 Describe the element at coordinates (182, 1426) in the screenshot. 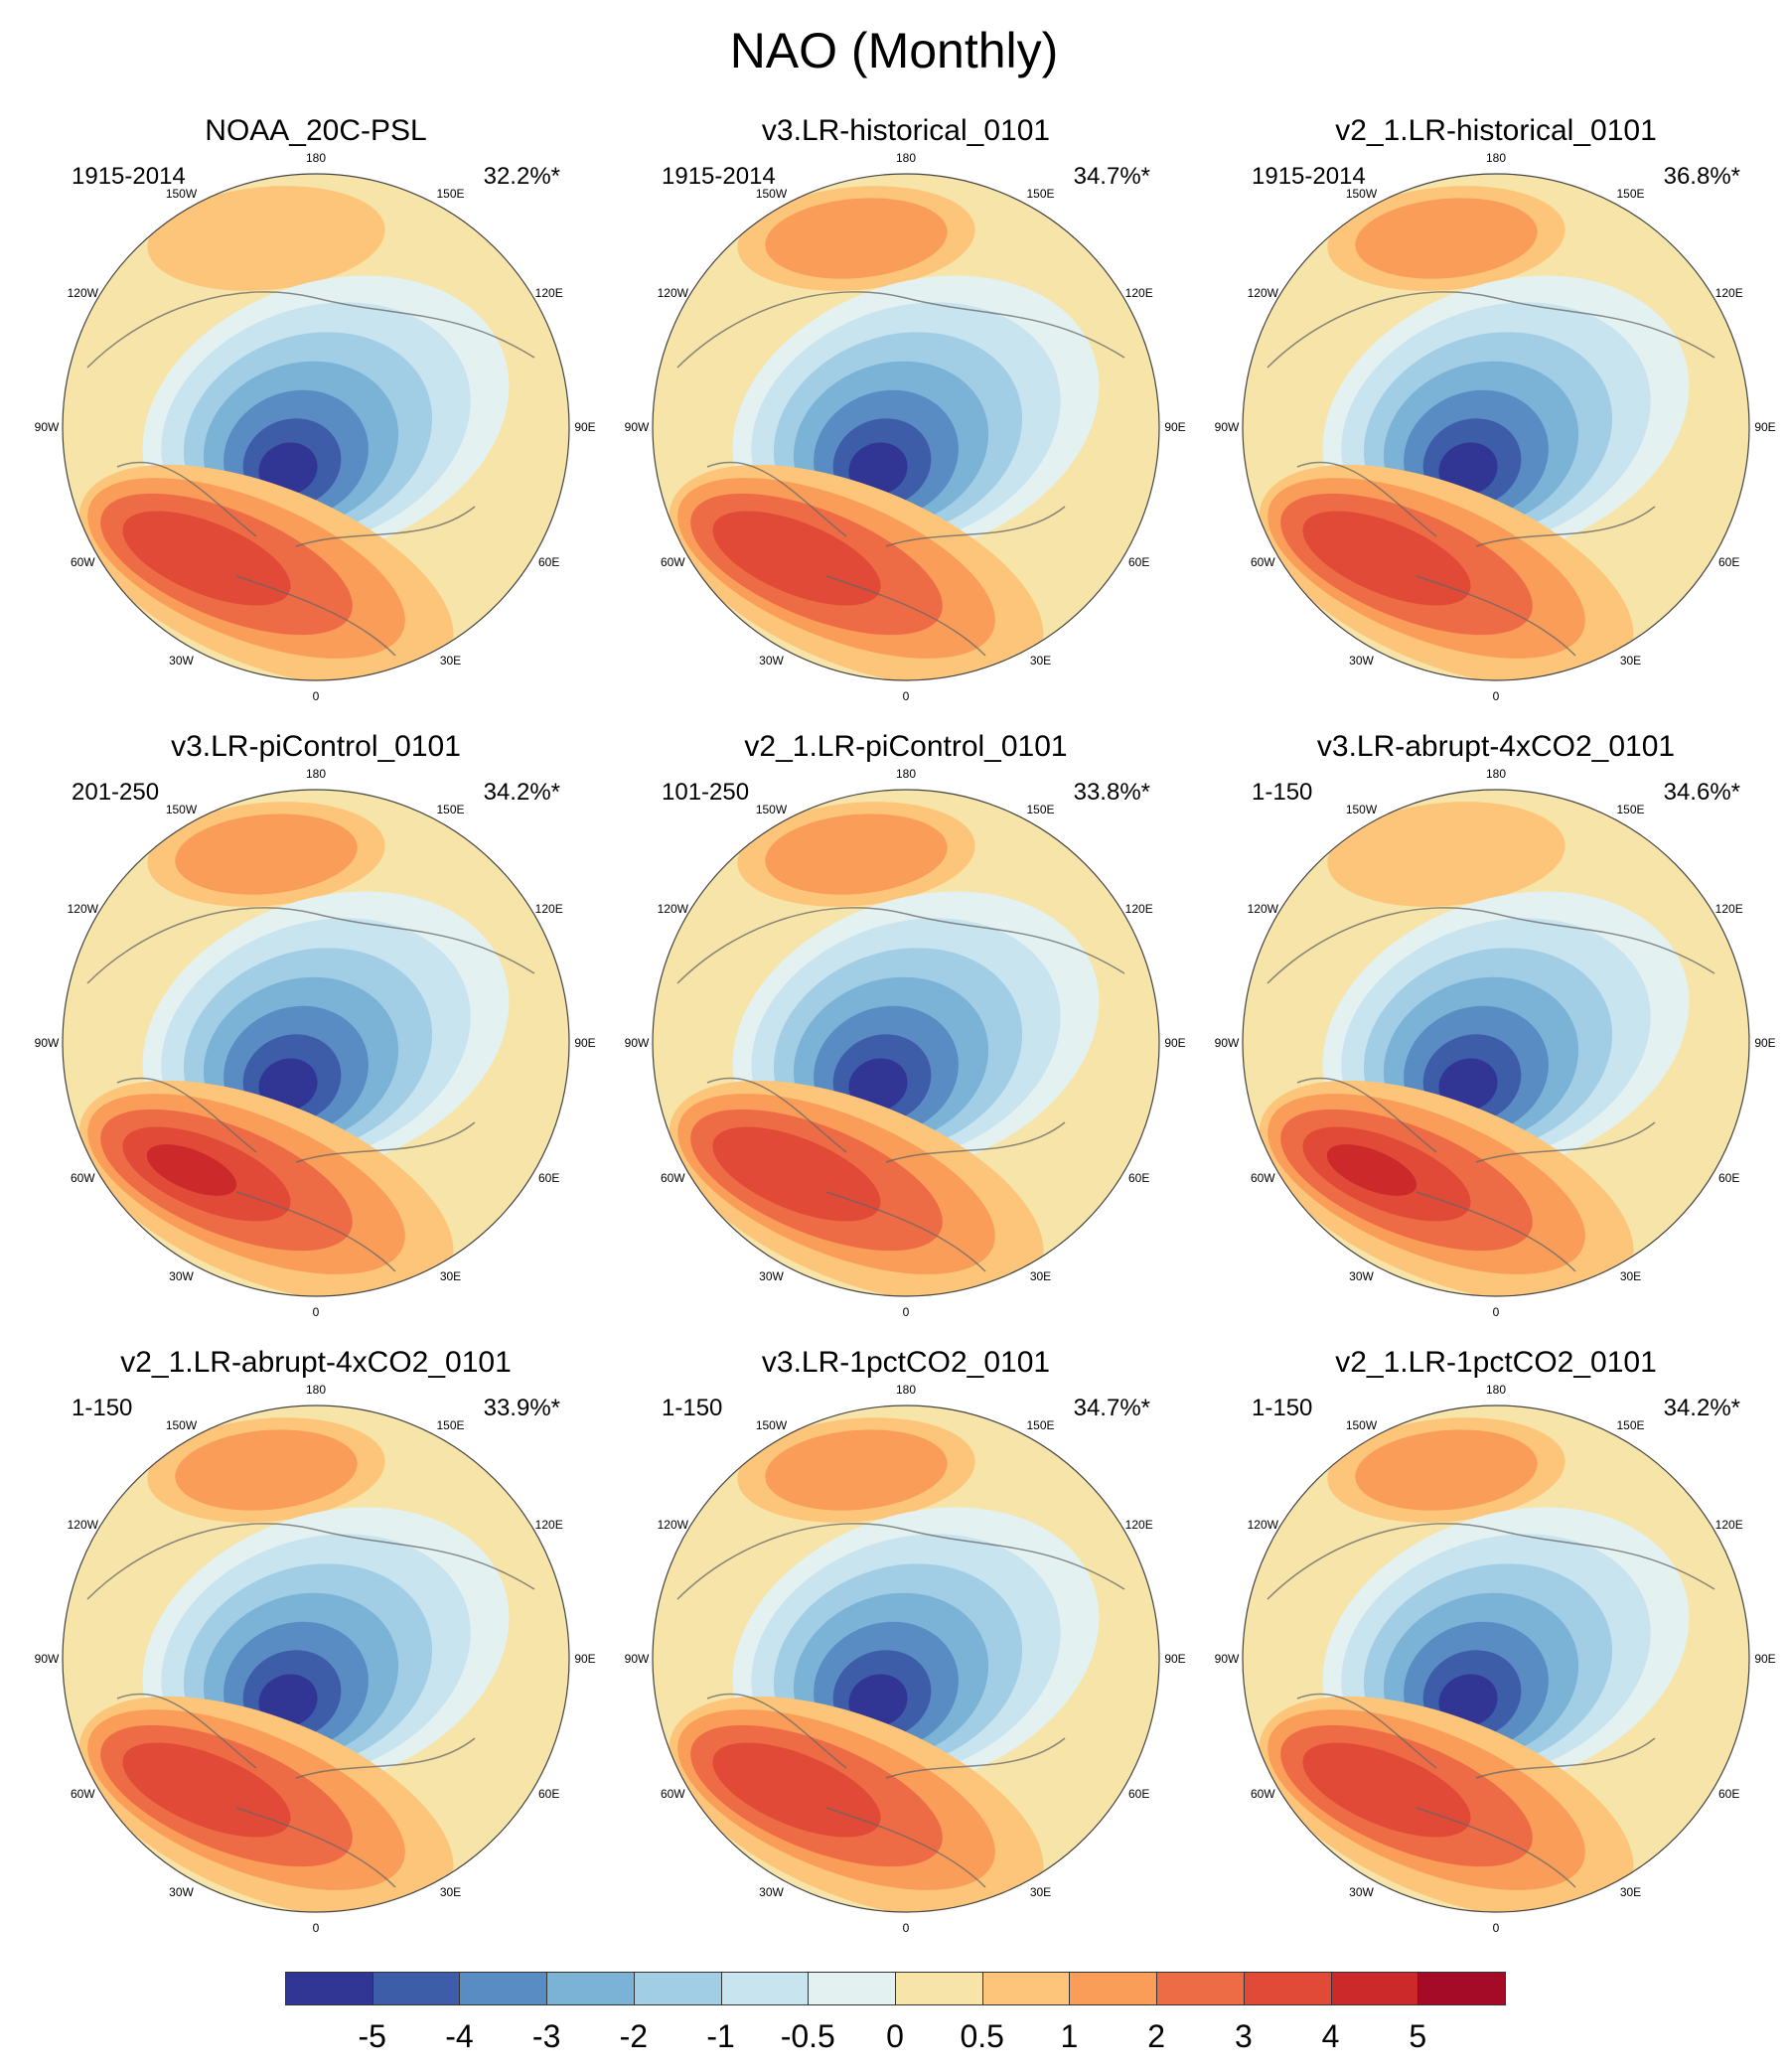

I see `longitude-label: 150W` at that location.